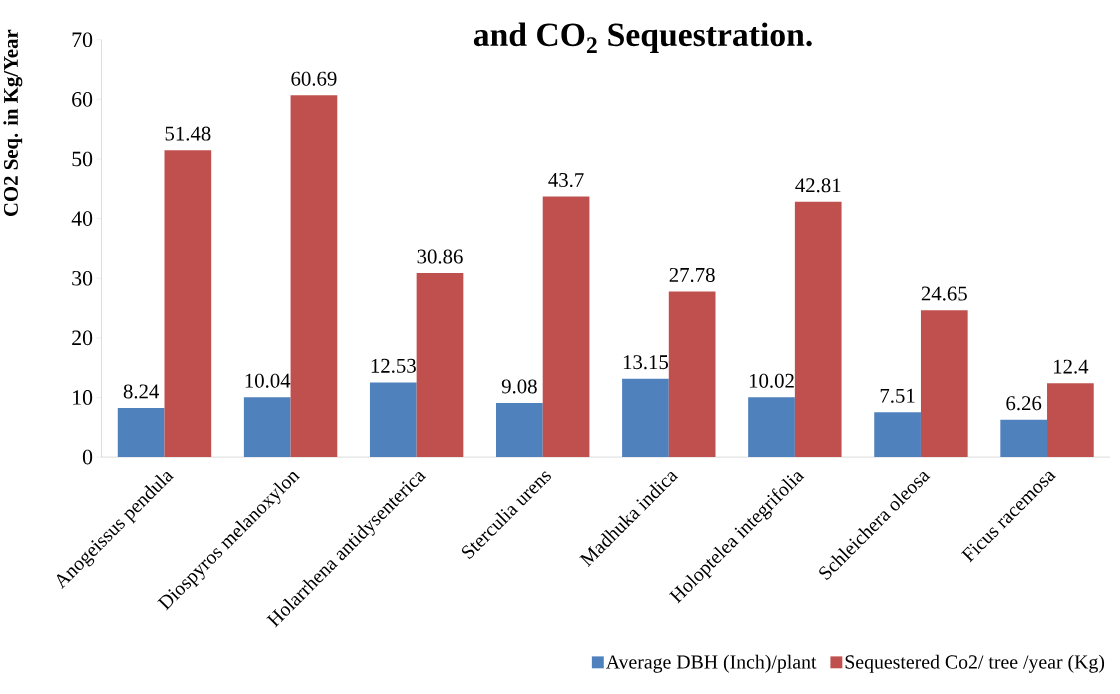 The image size is (1120, 694). What do you see at coordinates (1024, 403) in the screenshot?
I see `data-label: 6.26` at bounding box center [1024, 403].